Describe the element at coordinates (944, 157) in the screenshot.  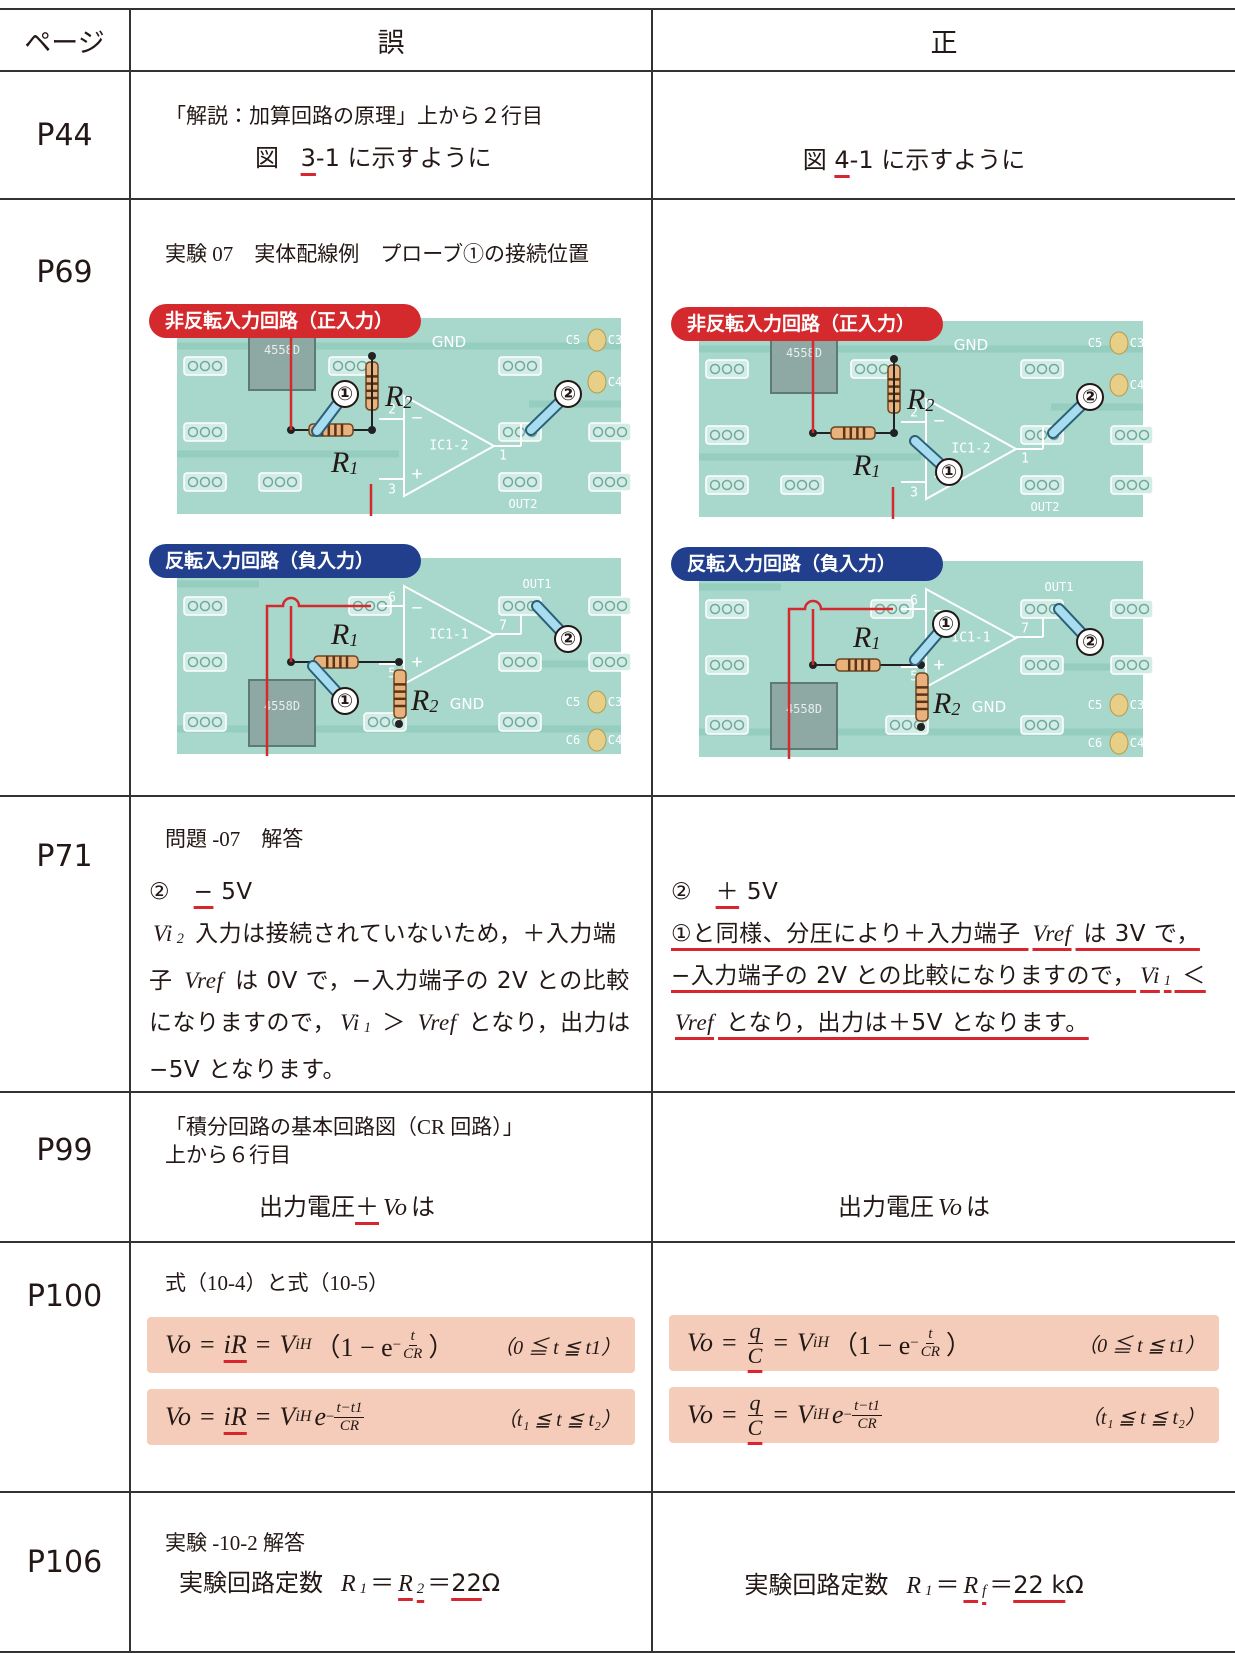
I see `text: 図 4-1 に示すように` at that location.